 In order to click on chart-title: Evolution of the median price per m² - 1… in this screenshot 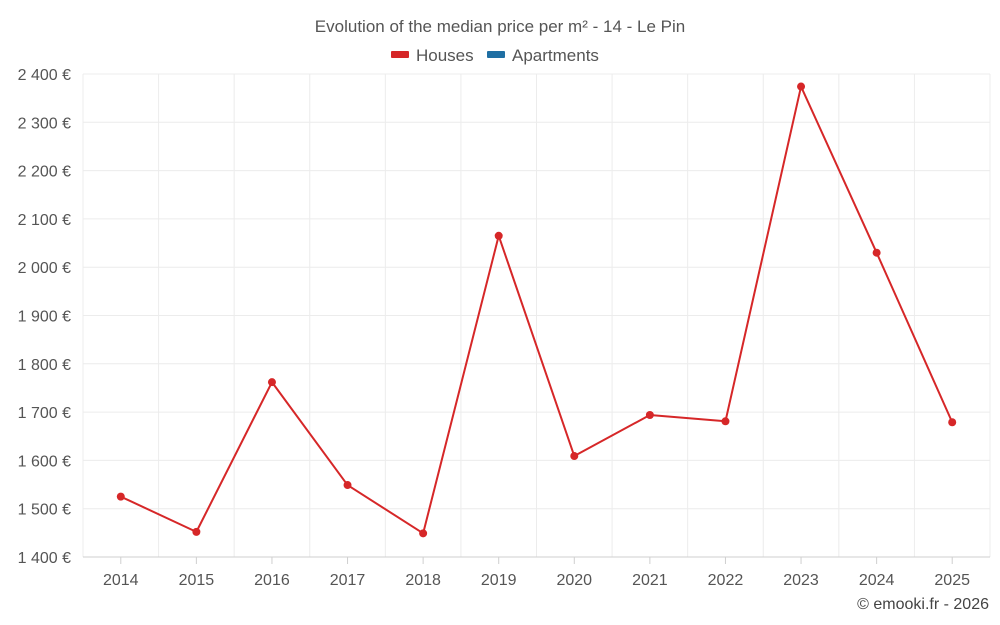, I will do `click(500, 26)`.